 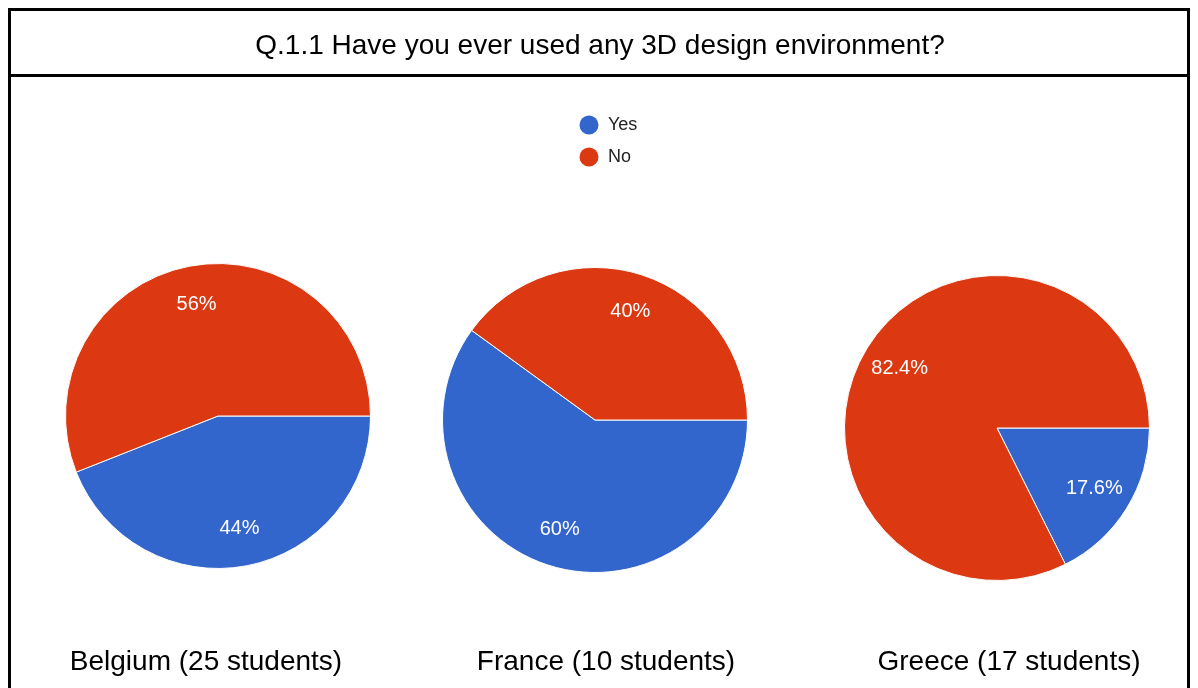 What do you see at coordinates (900, 366) in the screenshot?
I see `data-label: 82.4%` at bounding box center [900, 366].